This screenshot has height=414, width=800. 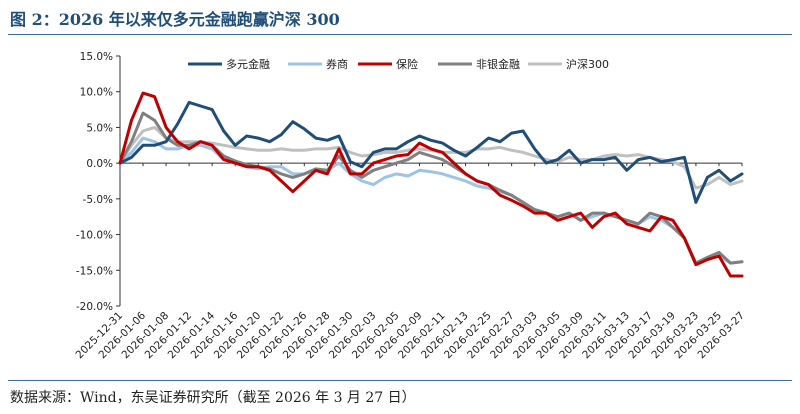 I want to click on y-tick-label: 0.0%, so click(x=99, y=164).